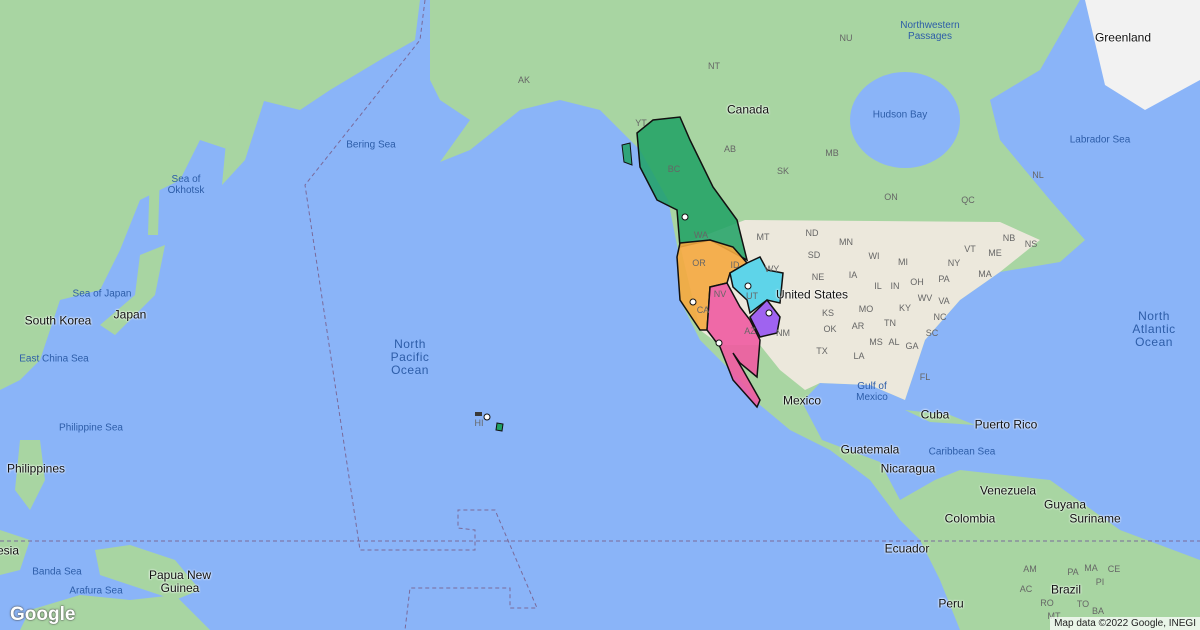 Image resolution: width=1200 pixels, height=630 pixels. Describe the element at coordinates (132, 290) in the screenshot. I see `japan-landmass` at that location.